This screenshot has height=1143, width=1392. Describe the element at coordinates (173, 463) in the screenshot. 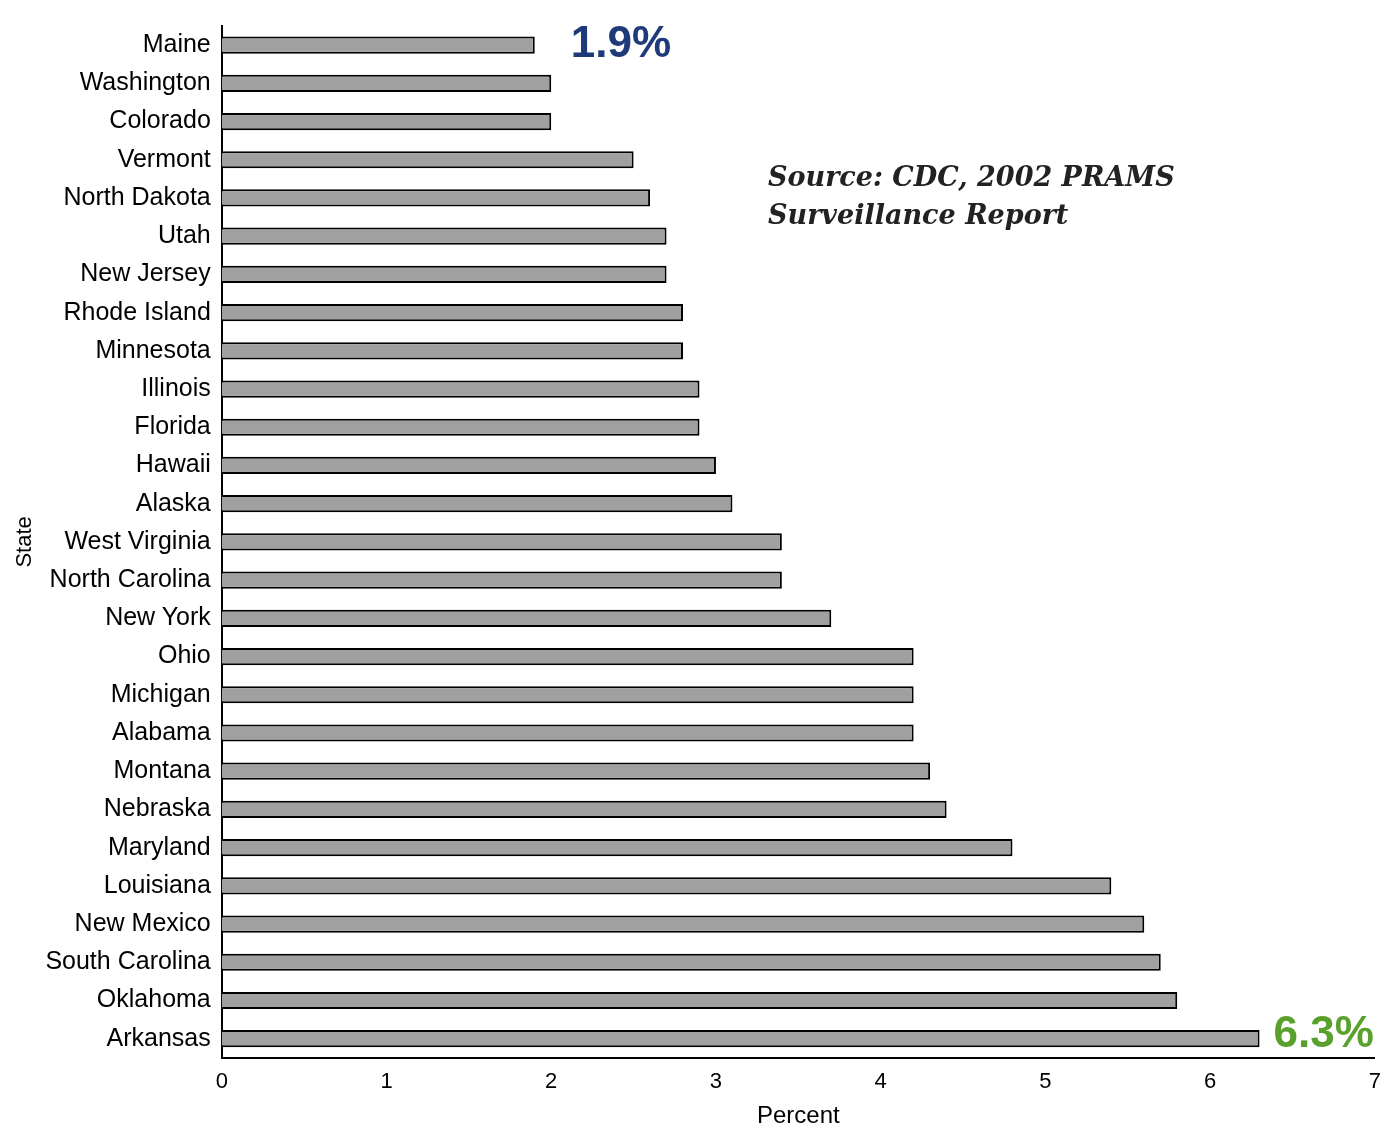

I see `y-tick-label: Hawaii` at that location.